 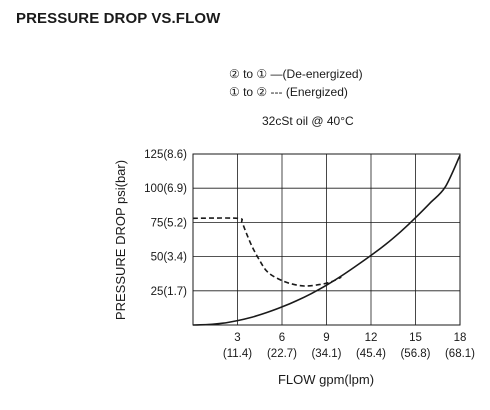 I want to click on x-tick-label-lpm: (22.7), so click(x=282, y=354).